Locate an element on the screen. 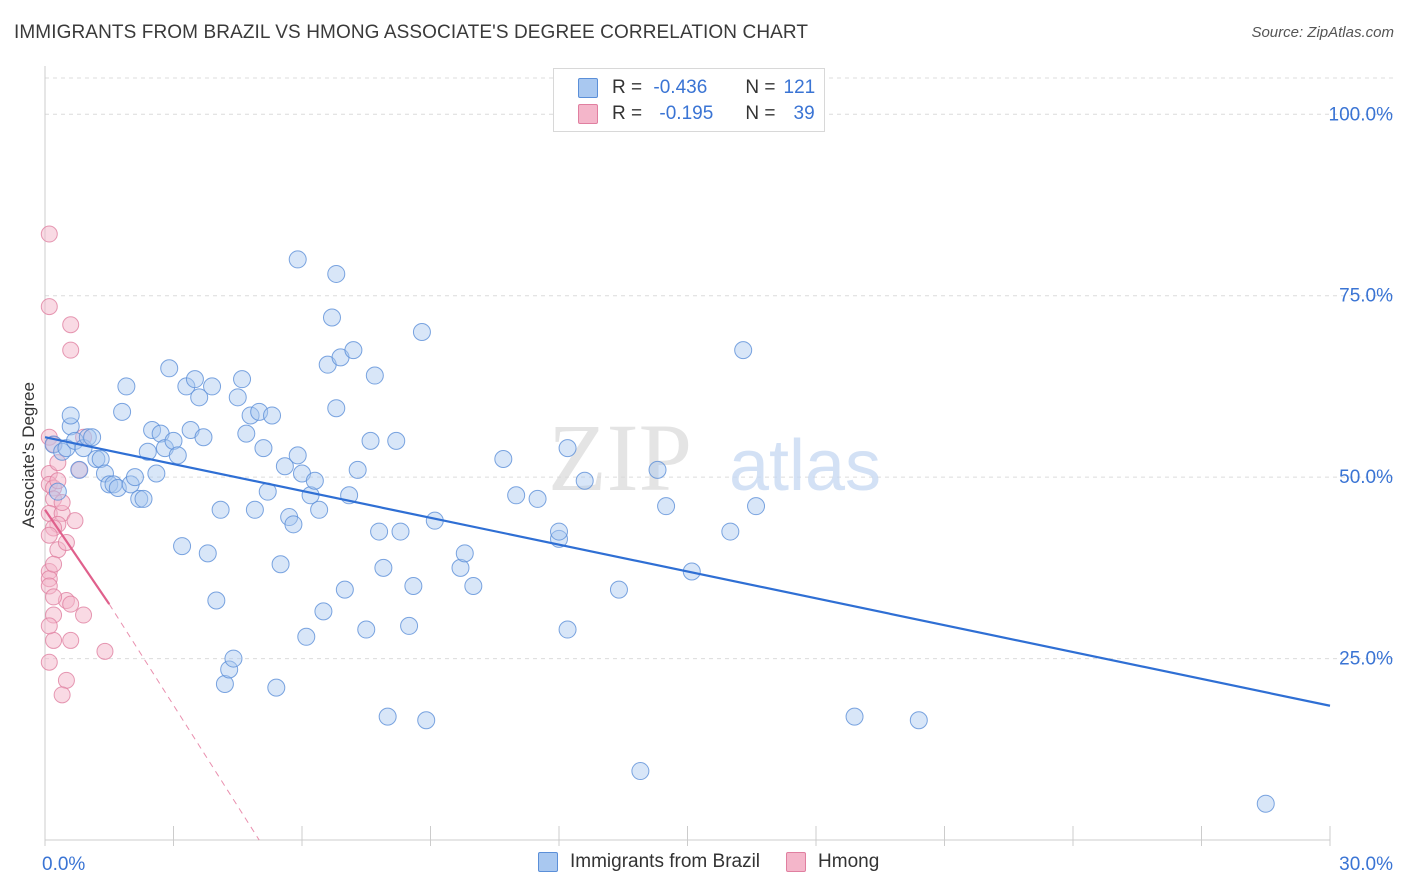 This screenshot has width=1406, height=892. legend-row-hmong: R = -0.195 N = 39 is located at coordinates (696, 114).